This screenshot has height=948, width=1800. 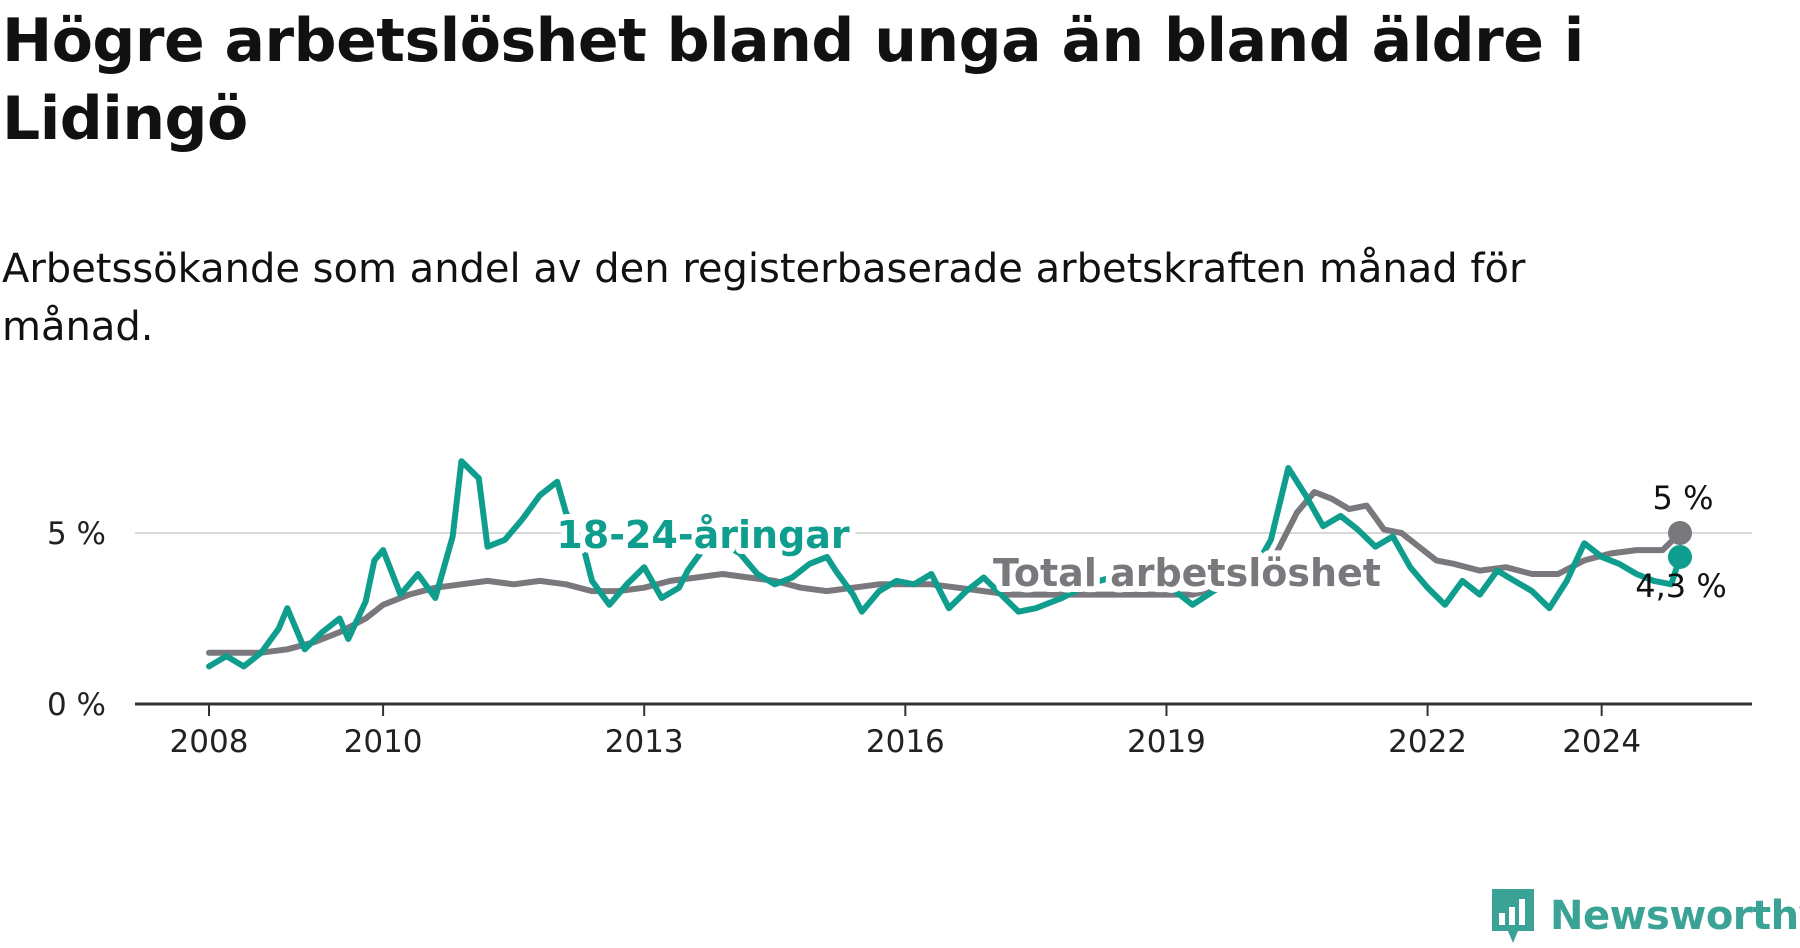 What do you see at coordinates (644, 742) in the screenshot?
I see `x-tick-label: 2013` at bounding box center [644, 742].